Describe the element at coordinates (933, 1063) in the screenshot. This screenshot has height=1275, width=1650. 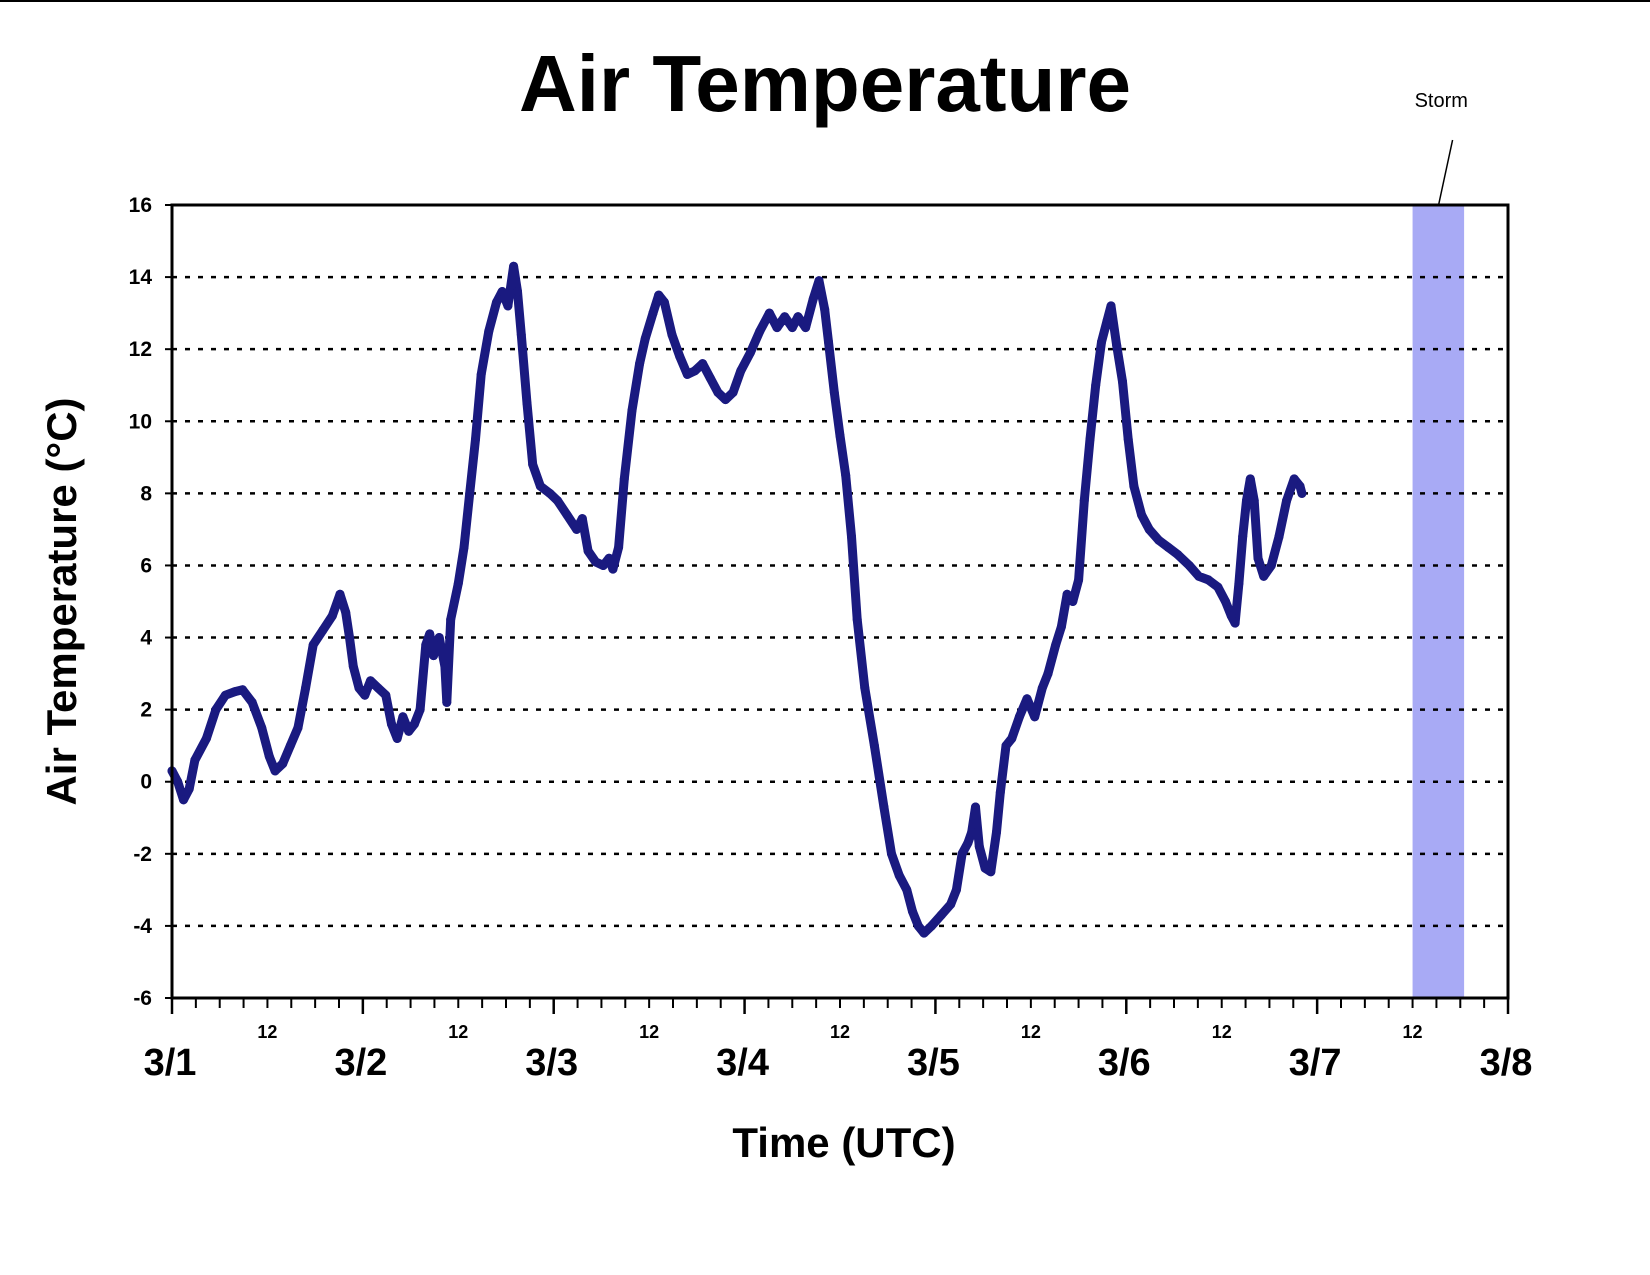
I see `x-day-label: 3/5` at that location.